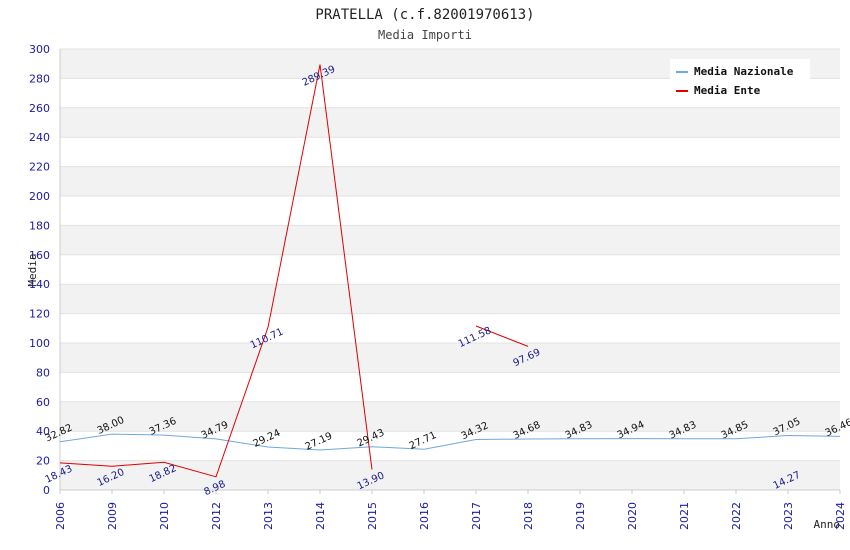 This screenshot has height=550, width=850. I want to click on y-tick-label: 60, so click(43, 402).